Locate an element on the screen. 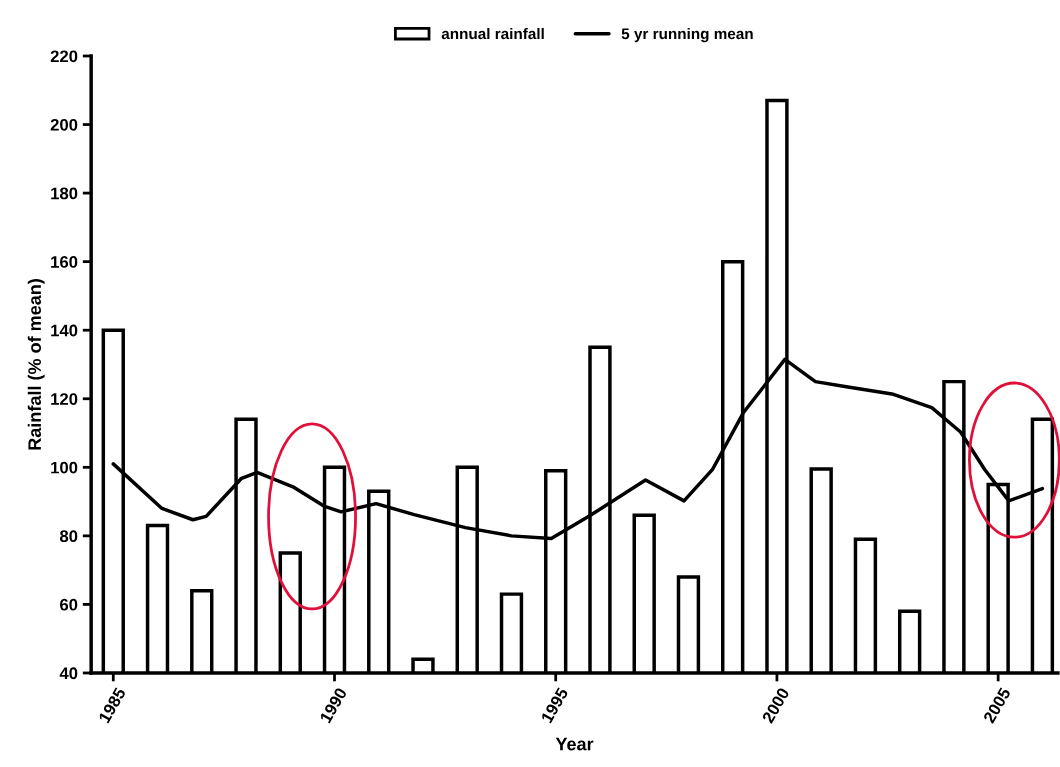 This screenshot has width=1060, height=767. x-axis-title: Year is located at coordinates (574, 744).